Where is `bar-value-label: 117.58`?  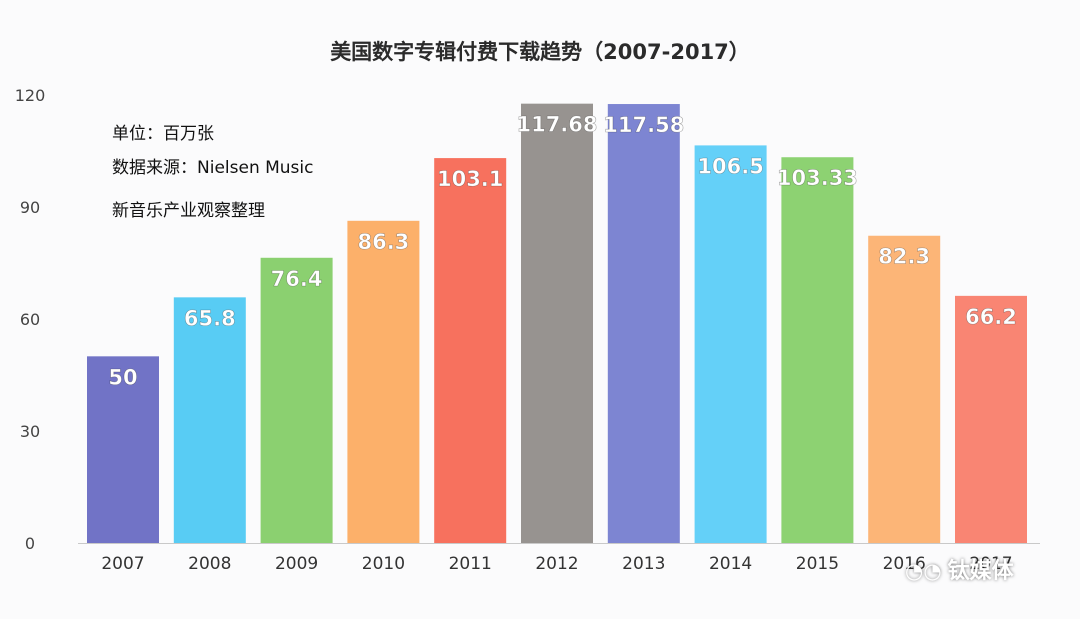 bar-value-label: 117.58 is located at coordinates (643, 125).